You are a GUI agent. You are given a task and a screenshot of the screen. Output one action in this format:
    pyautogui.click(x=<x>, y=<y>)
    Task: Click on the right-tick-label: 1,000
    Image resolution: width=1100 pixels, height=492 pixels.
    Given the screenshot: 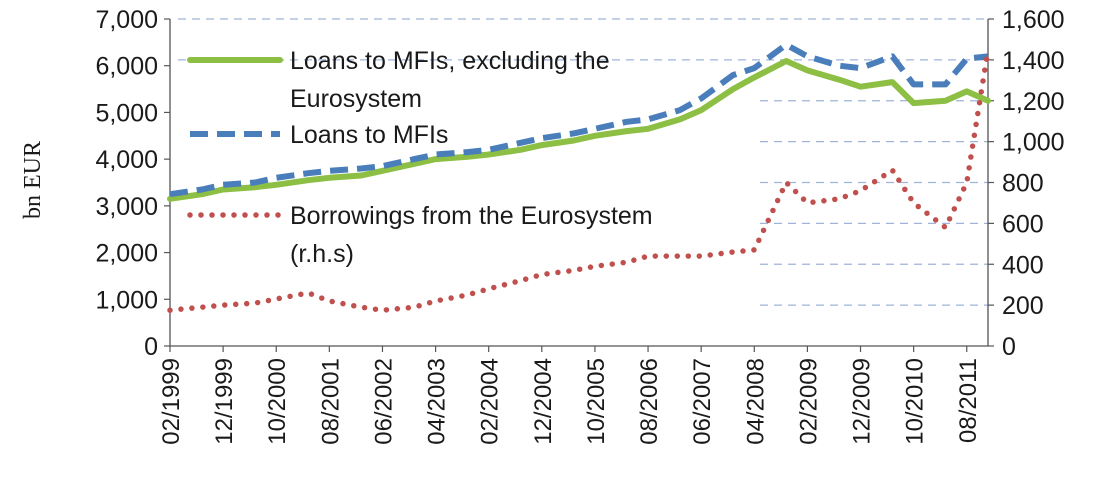 What is the action you would take?
    pyautogui.click(x=1033, y=143)
    